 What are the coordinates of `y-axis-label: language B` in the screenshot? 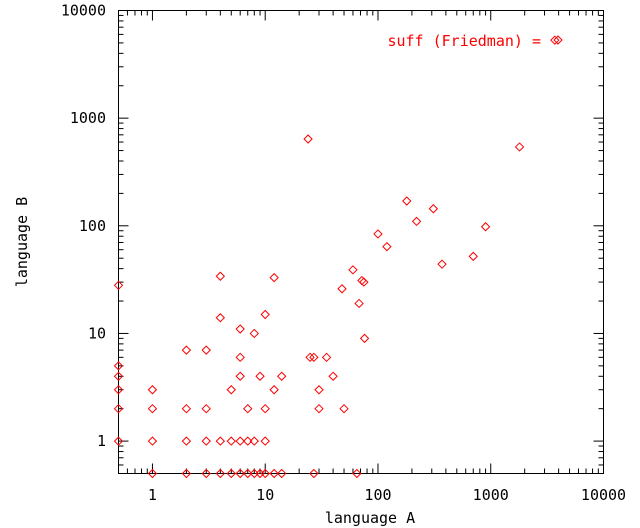 It's located at (22, 242).